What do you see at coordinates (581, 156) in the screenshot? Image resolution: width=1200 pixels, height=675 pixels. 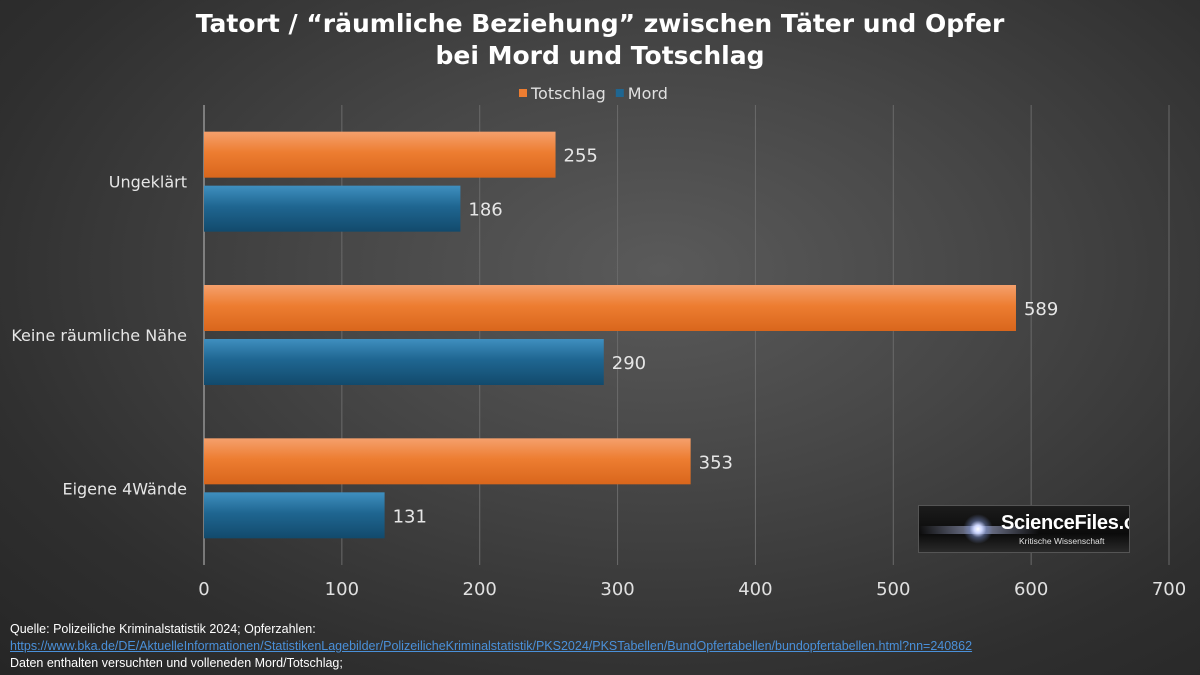 I see `data-label: 255` at bounding box center [581, 156].